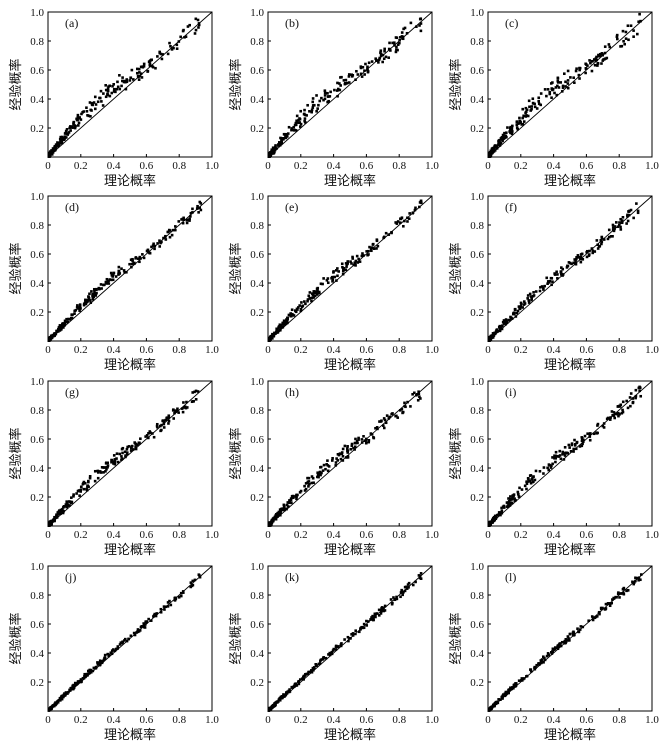  What do you see at coordinates (291, 207) in the screenshot?
I see `panel-label: (e)` at bounding box center [291, 207].